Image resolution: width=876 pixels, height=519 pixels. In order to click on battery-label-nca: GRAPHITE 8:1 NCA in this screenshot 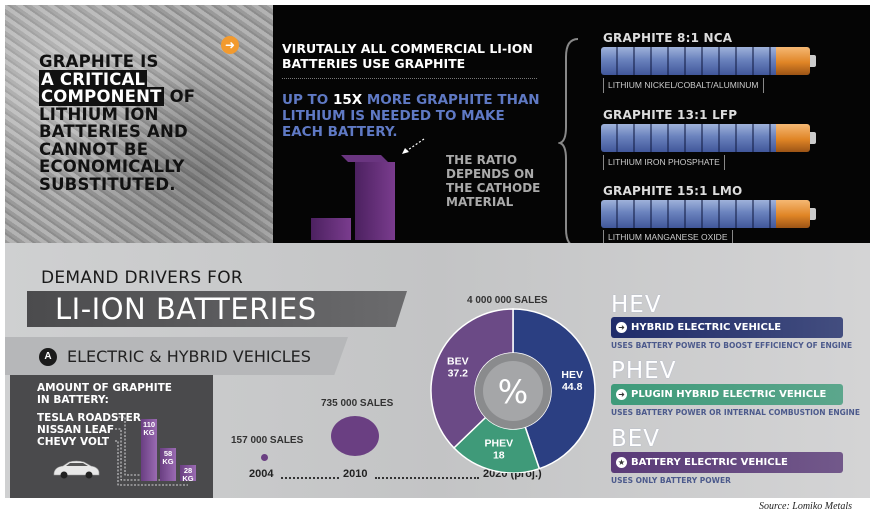, I will do `click(668, 38)`.